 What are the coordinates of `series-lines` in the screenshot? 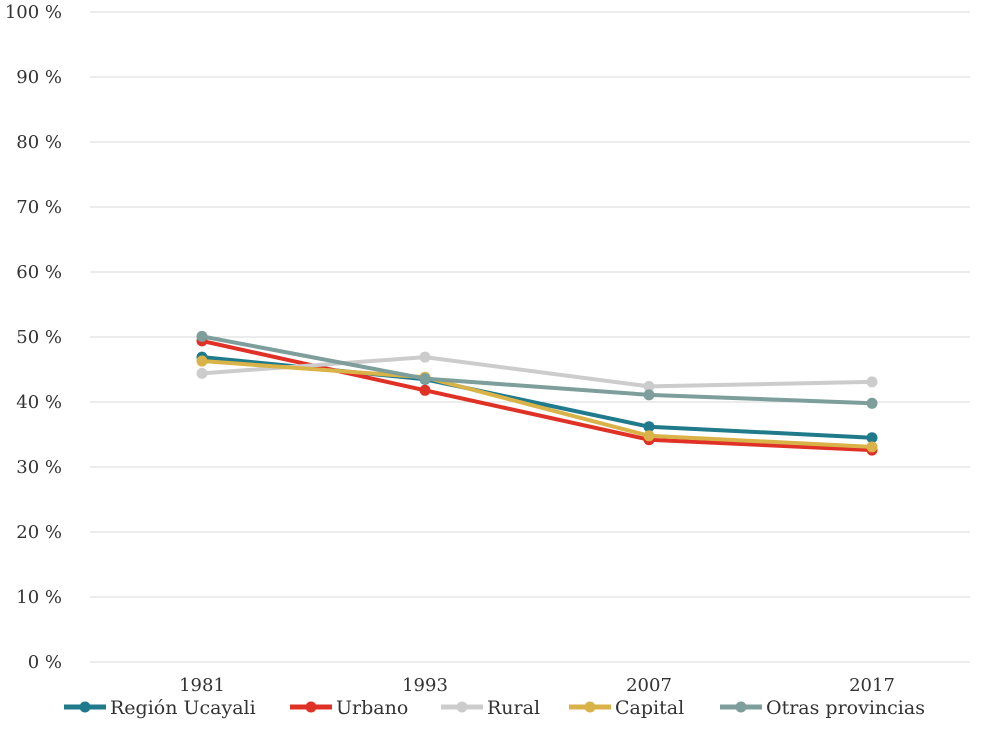 It's located at (537, 393).